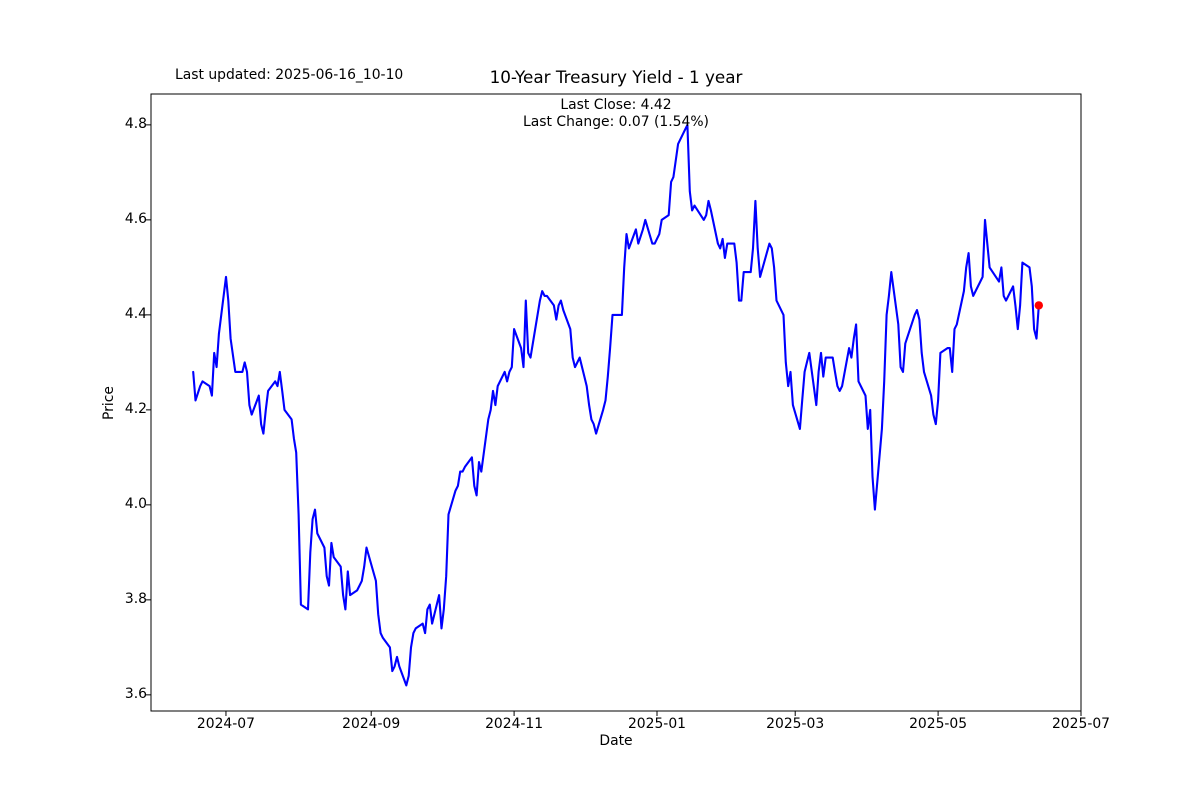 The image size is (1200, 800). What do you see at coordinates (135, 598) in the screenshot?
I see `y-tick-label: 3.8` at bounding box center [135, 598].